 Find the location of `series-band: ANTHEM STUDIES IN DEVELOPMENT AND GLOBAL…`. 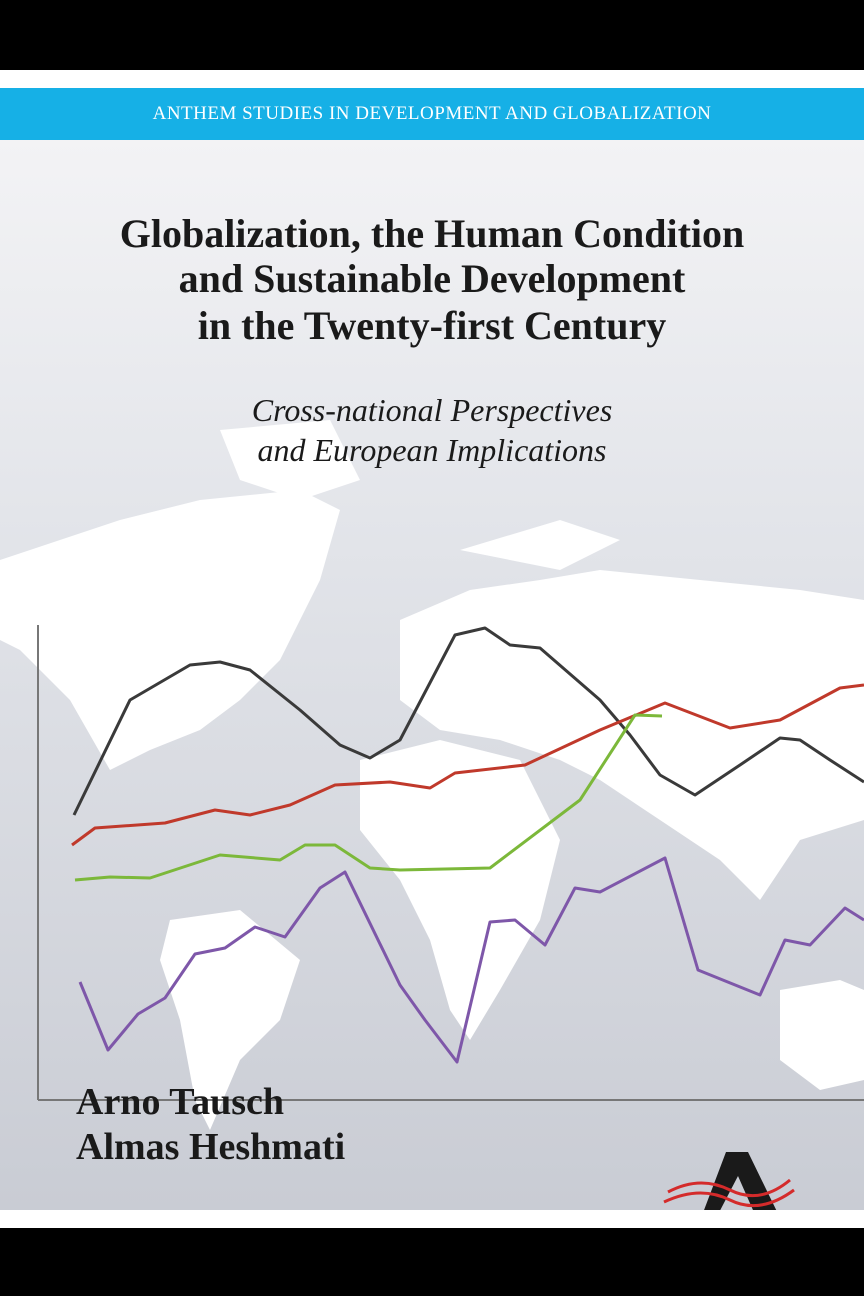

series-band: ANTHEM STUDIES IN DEVELOPMENT AND GLOBAL… is located at coordinates (432, 114).